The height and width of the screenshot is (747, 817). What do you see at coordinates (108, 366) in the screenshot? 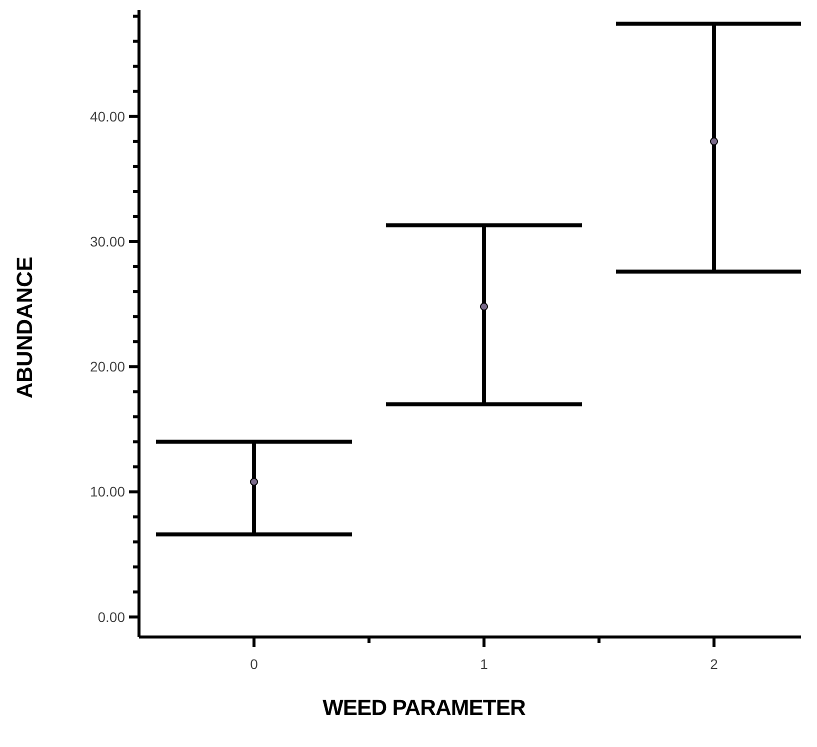
I see `y-tick-label: 20.00` at bounding box center [108, 366].